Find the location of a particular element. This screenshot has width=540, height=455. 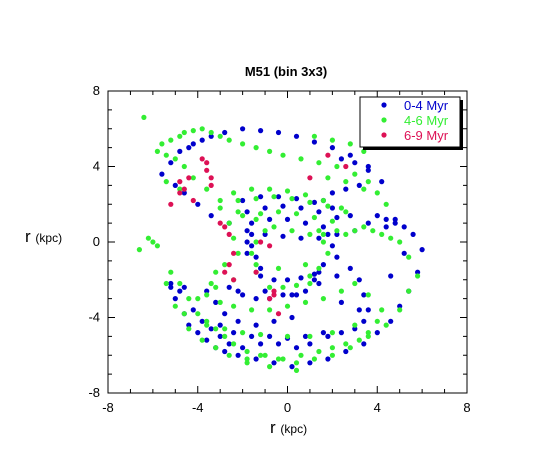

x-axis-symbol: r is located at coordinates (273, 427).